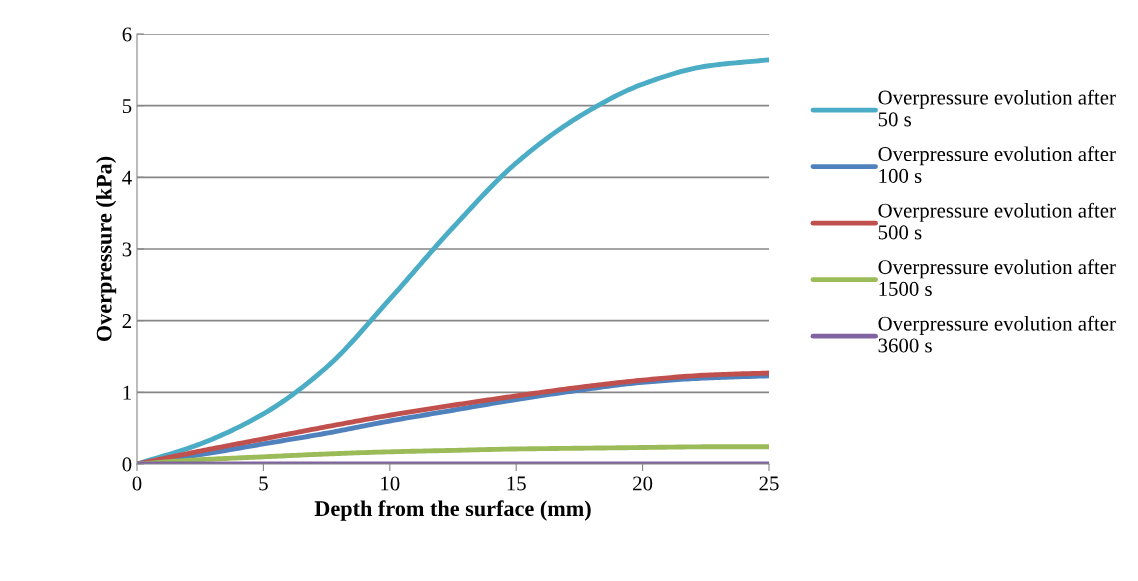  What do you see at coordinates (643, 483) in the screenshot?
I see `x-tick-label: 20` at bounding box center [643, 483].